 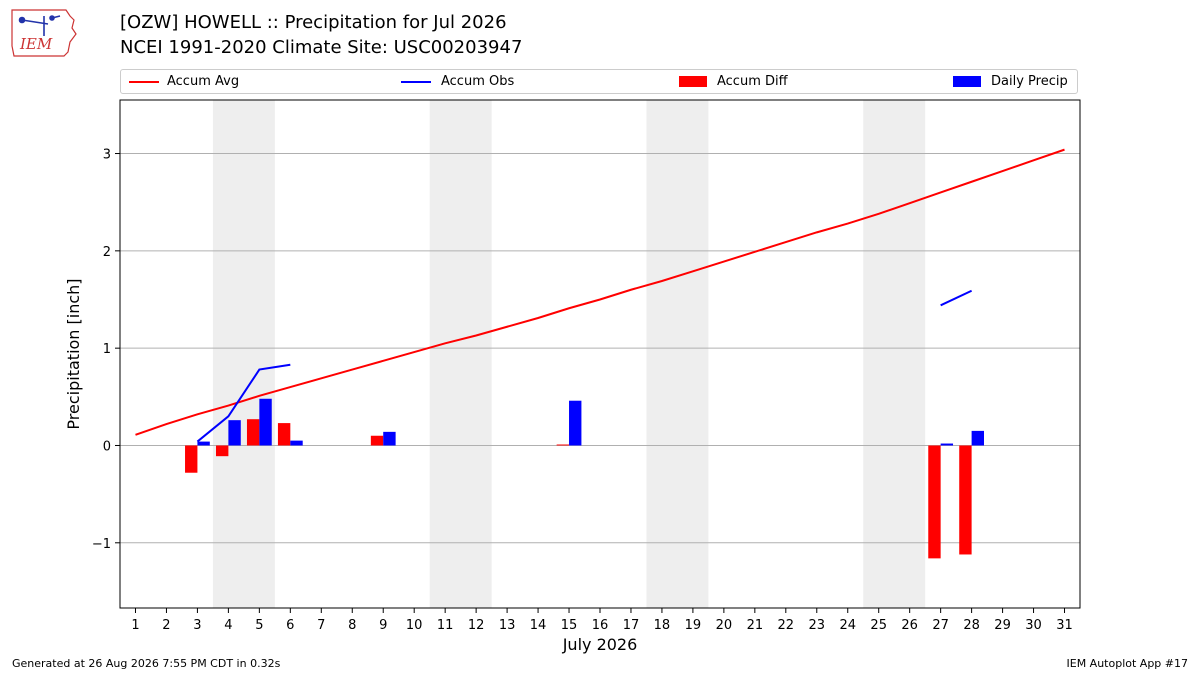 I want to click on x-tick-label: 17, so click(x=631, y=625).